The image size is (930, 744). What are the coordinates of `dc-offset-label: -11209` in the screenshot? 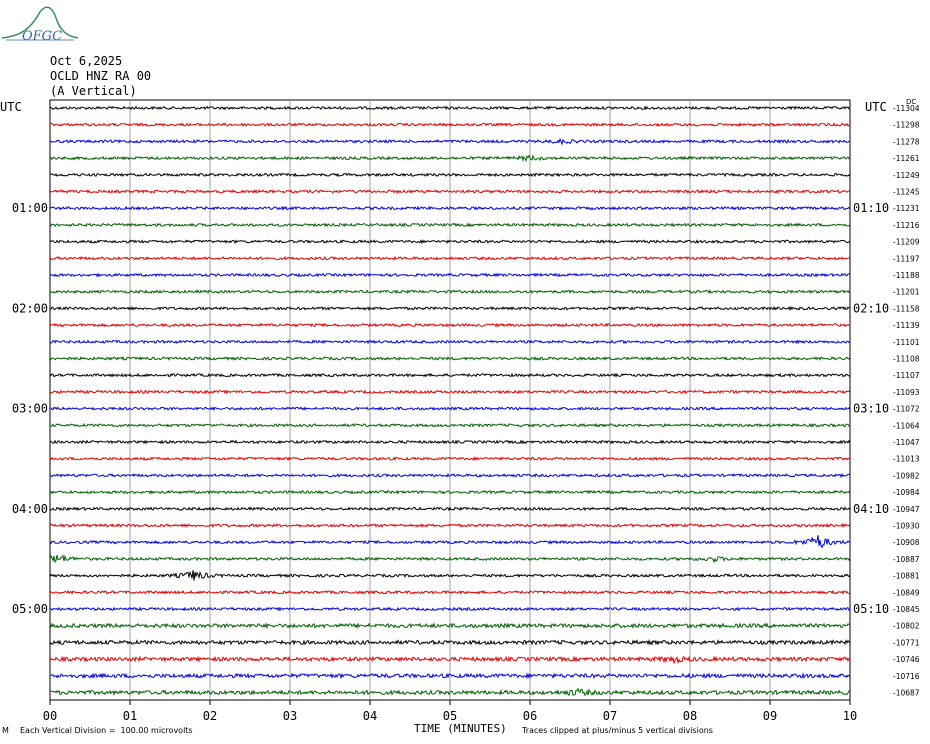 It's located at (906, 242).